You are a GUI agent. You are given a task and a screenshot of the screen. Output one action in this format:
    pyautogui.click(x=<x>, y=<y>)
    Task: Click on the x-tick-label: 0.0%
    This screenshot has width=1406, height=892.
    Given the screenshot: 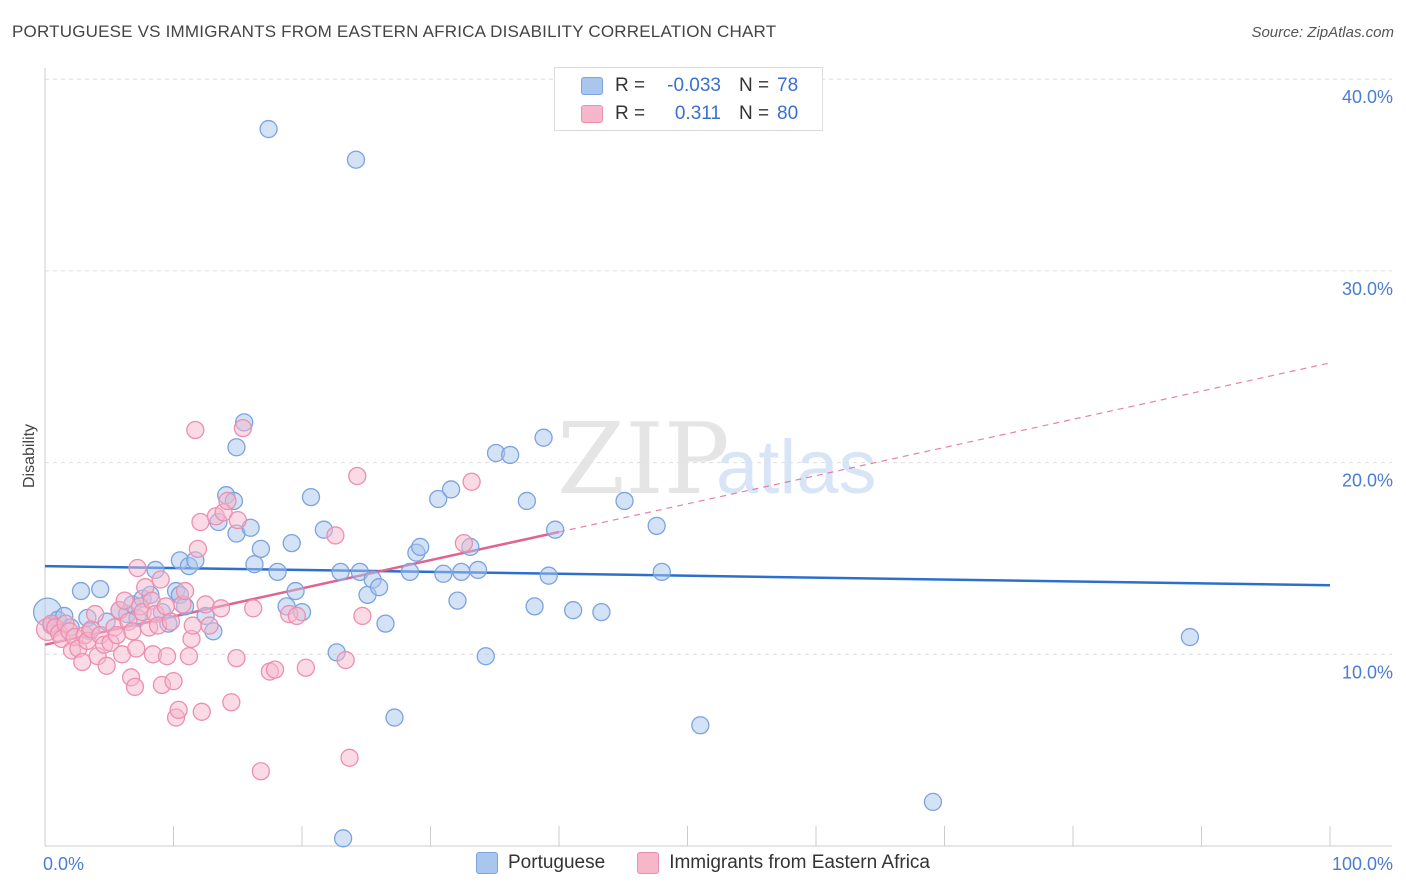 What is the action you would take?
    pyautogui.click(x=63, y=864)
    